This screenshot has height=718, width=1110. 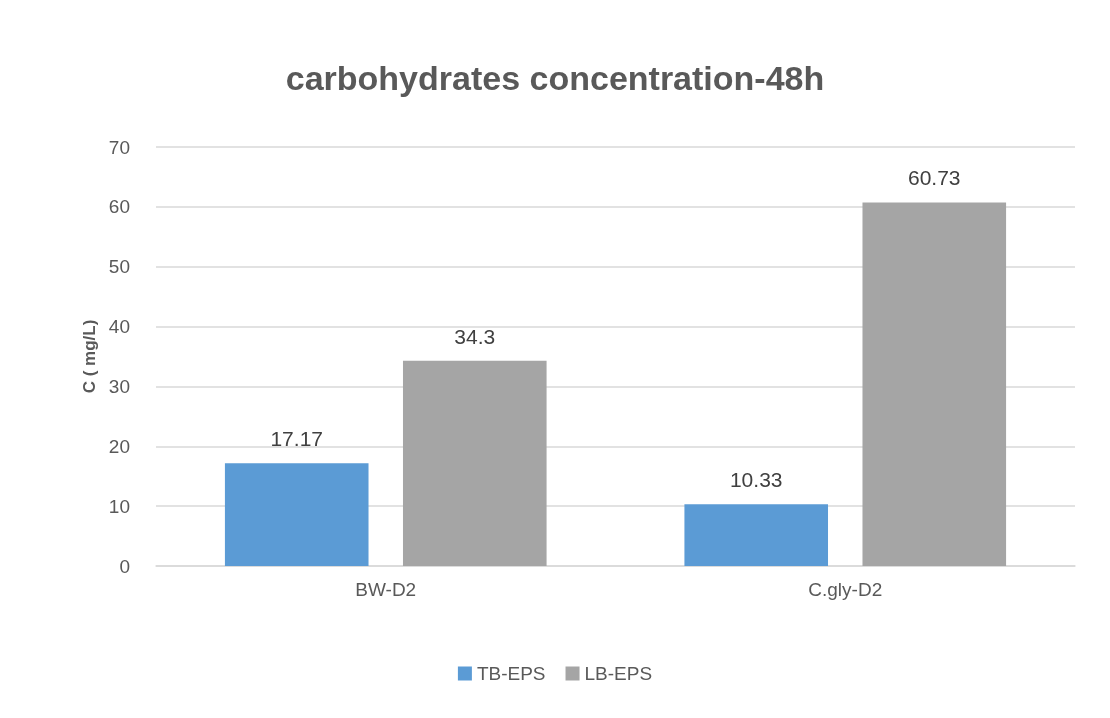 What do you see at coordinates (119, 147) in the screenshot?
I see `y-tick-label: 70` at bounding box center [119, 147].